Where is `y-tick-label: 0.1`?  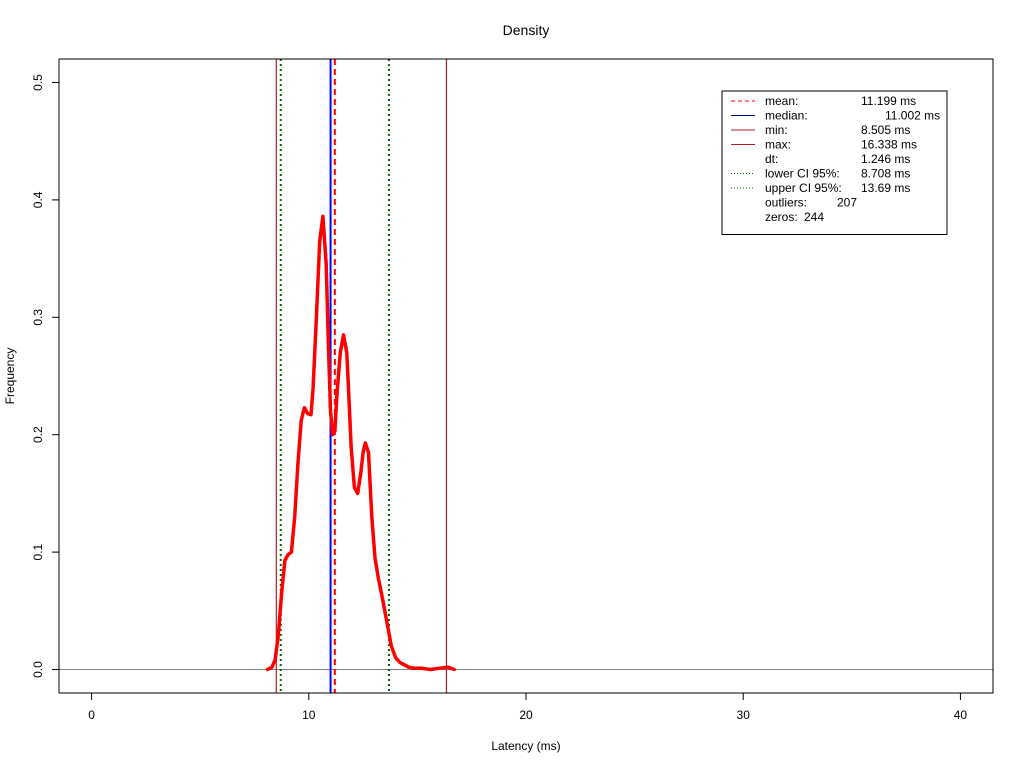 y-tick-label: 0.1 is located at coordinates (38, 551).